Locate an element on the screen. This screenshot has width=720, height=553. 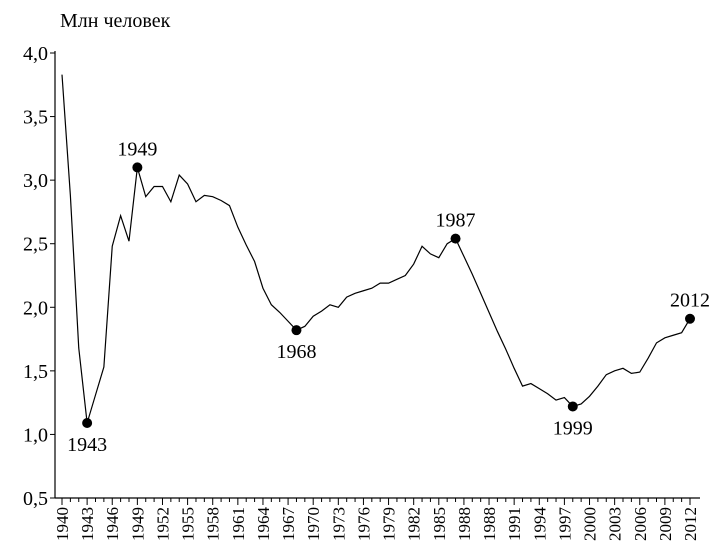
point-label: 1968 is located at coordinates (296, 352).